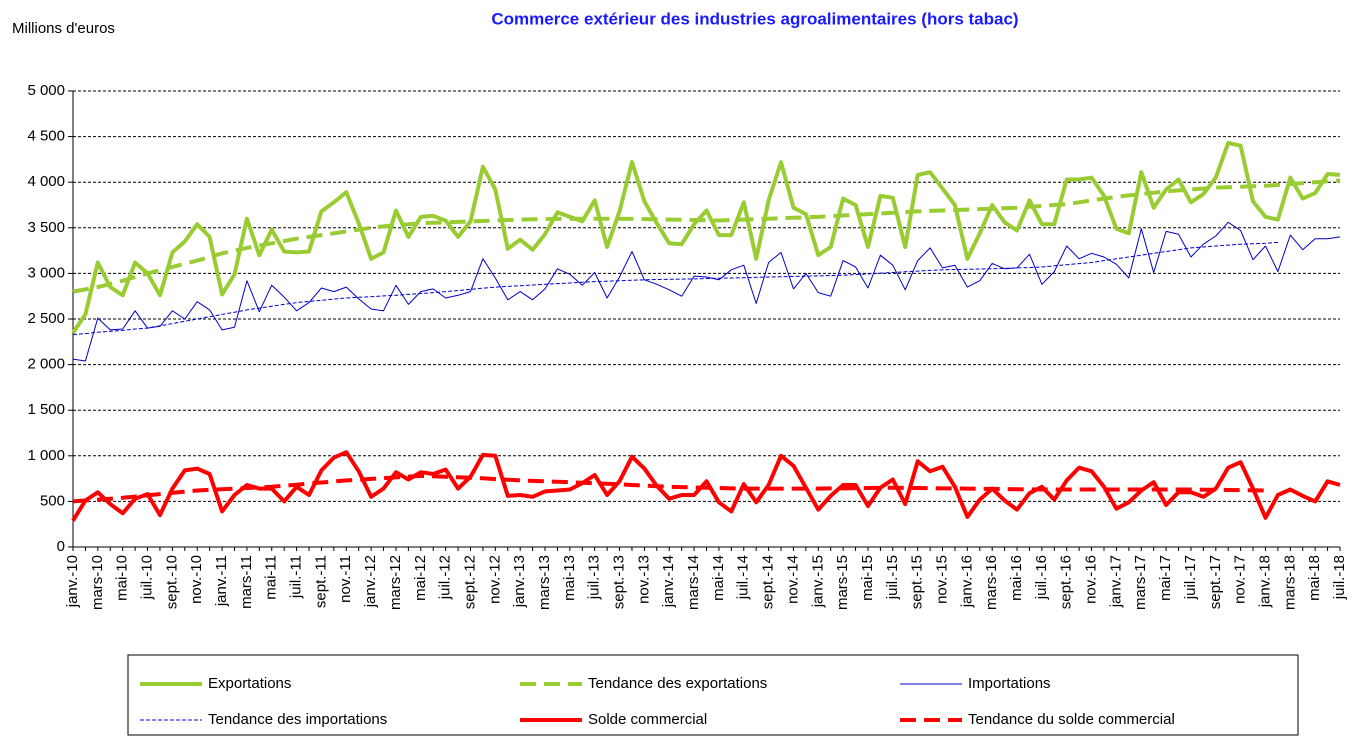 This screenshot has height=738, width=1370. What do you see at coordinates (718, 578) in the screenshot?
I see `x-tick-label: mai-14` at bounding box center [718, 578].